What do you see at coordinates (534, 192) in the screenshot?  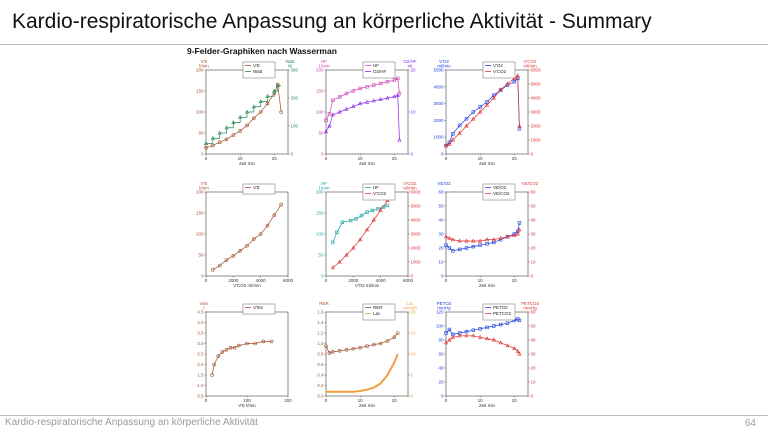 I see `right-axis-tick-label: 60` at bounding box center [534, 192].